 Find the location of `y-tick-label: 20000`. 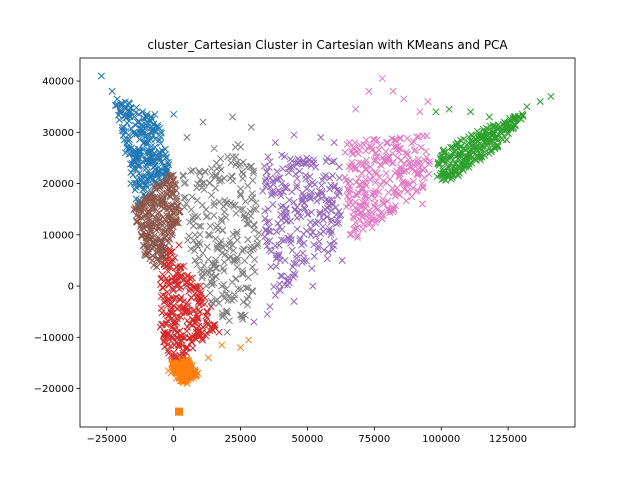

y-tick-label: 20000 is located at coordinates (58, 184).